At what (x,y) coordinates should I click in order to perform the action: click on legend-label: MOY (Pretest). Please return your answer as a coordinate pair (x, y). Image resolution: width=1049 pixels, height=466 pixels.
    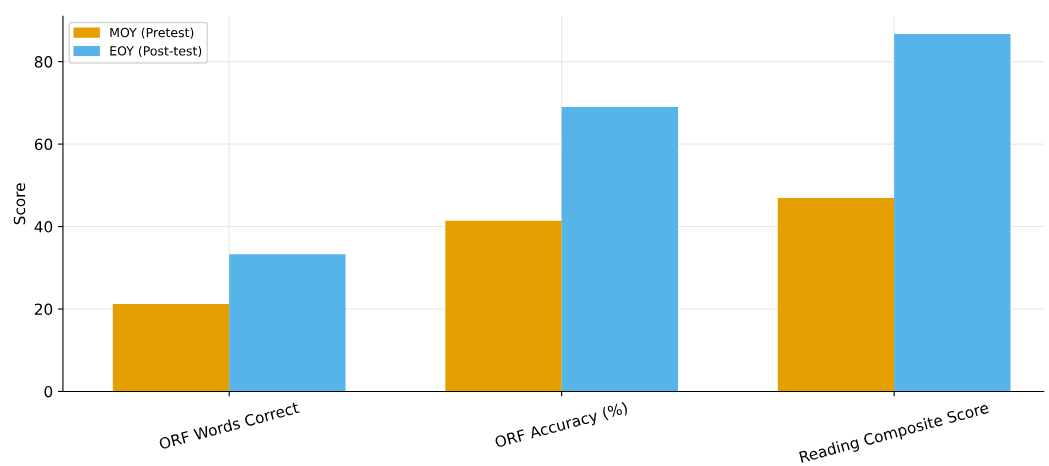
    Looking at the image, I should click on (152, 33).